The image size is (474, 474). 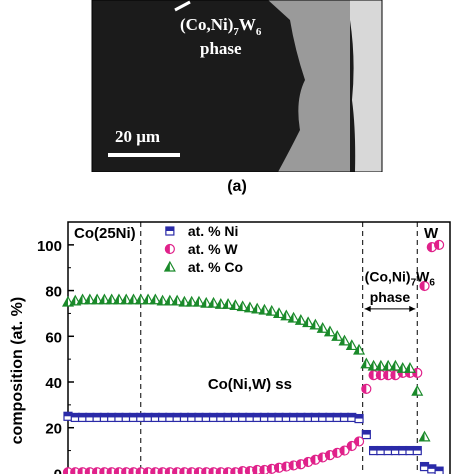 What do you see at coordinates (137, 136) in the screenshot?
I see `scale-bar-label: 20 μm` at bounding box center [137, 136].